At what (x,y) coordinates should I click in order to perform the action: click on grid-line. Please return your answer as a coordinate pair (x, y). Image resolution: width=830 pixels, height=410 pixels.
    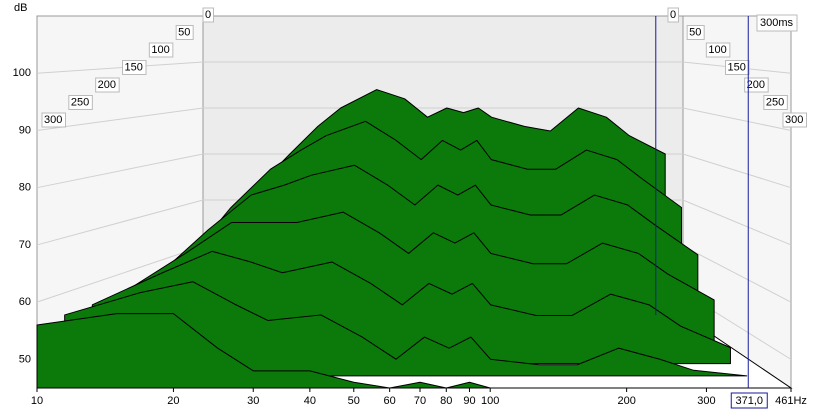
    Looking at the image, I should click on (414, 119).